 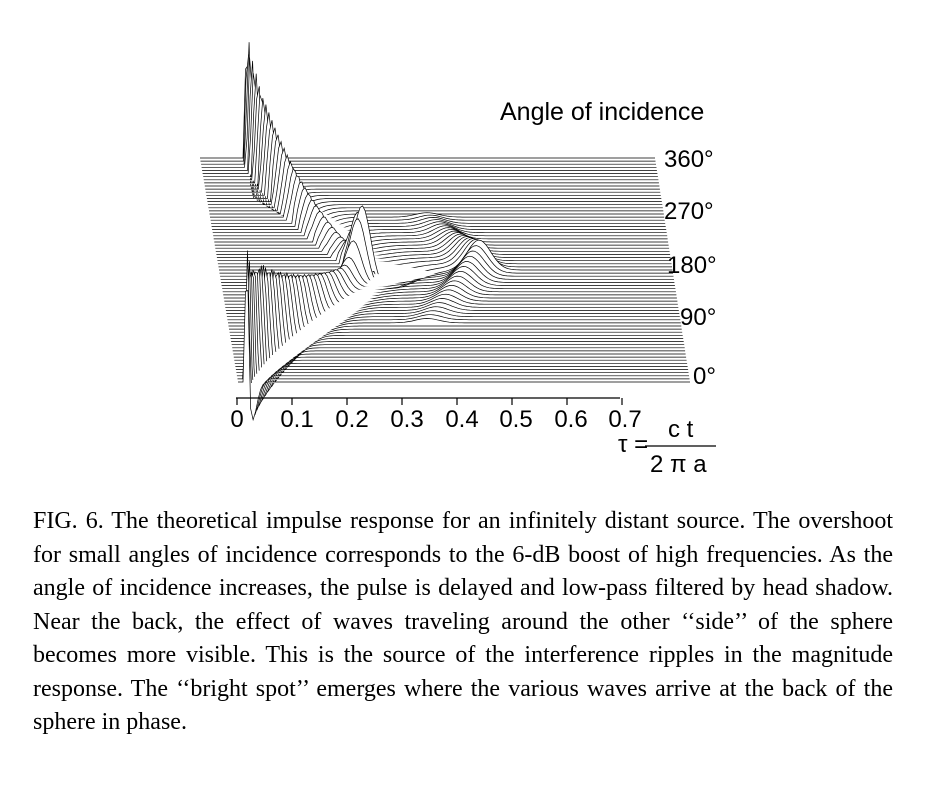 What do you see at coordinates (406, 419) in the screenshot?
I see `x-tick-label: 0.3` at bounding box center [406, 419].